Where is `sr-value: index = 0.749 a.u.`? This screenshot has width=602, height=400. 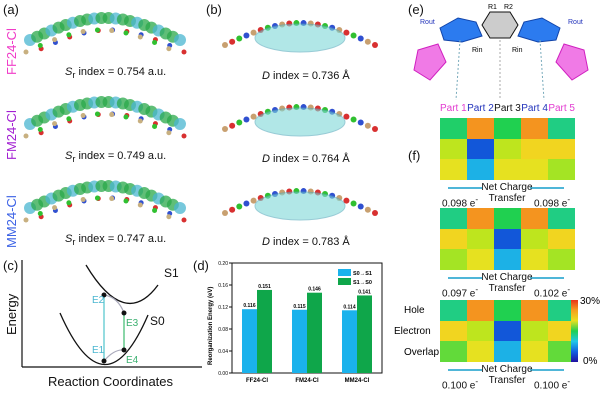
sr-value: index = 0.749 a.u. is located at coordinates (121, 156).